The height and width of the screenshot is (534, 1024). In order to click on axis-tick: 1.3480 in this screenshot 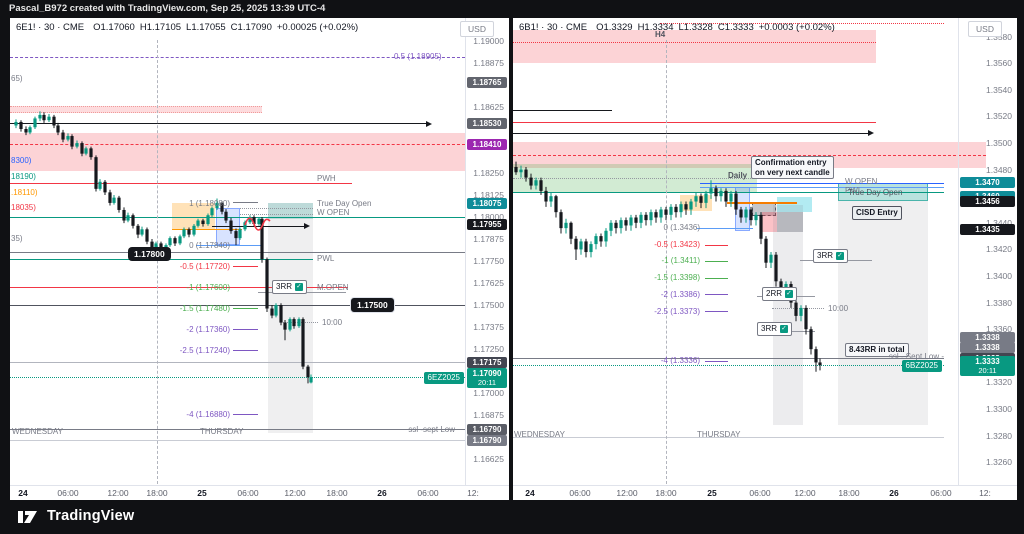, I will do `click(999, 169)`.